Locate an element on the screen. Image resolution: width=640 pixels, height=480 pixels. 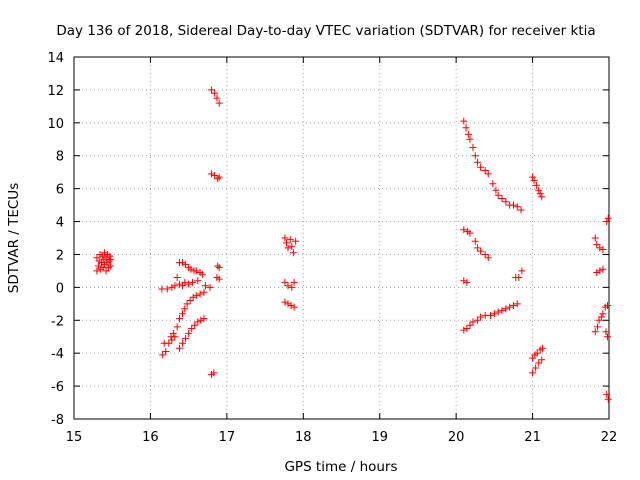
y-tick-label: 10 is located at coordinates (55, 124).